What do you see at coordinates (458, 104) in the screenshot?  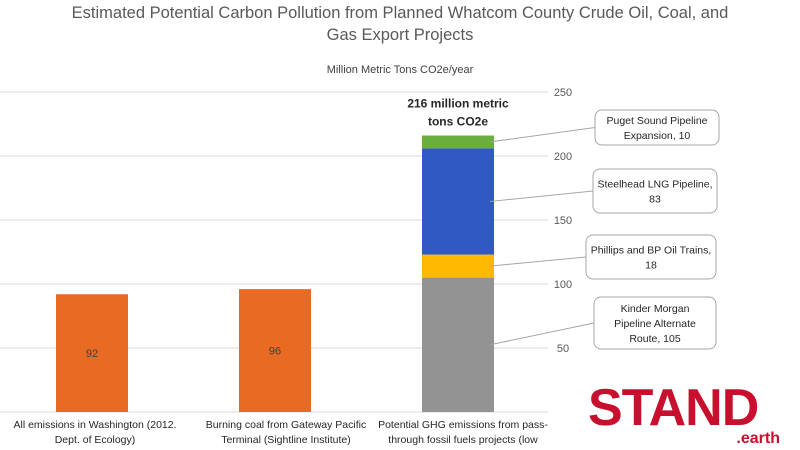 I see `total-label: 216 million metric` at bounding box center [458, 104].